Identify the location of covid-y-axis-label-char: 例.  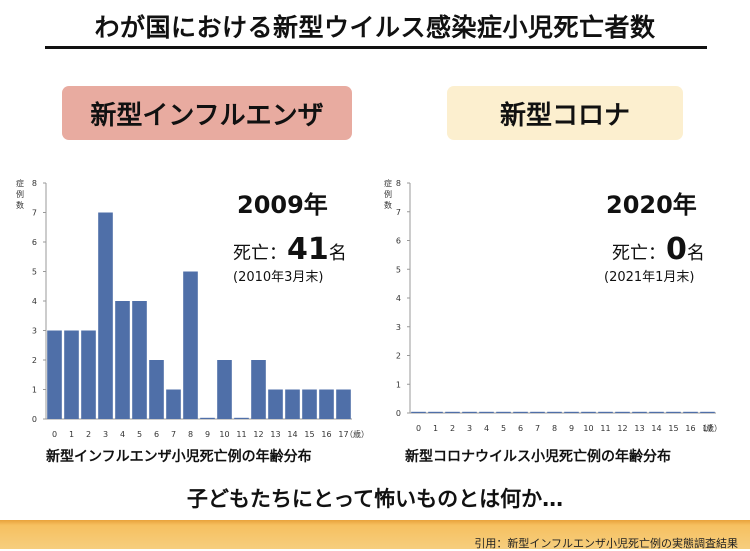
(388, 194).